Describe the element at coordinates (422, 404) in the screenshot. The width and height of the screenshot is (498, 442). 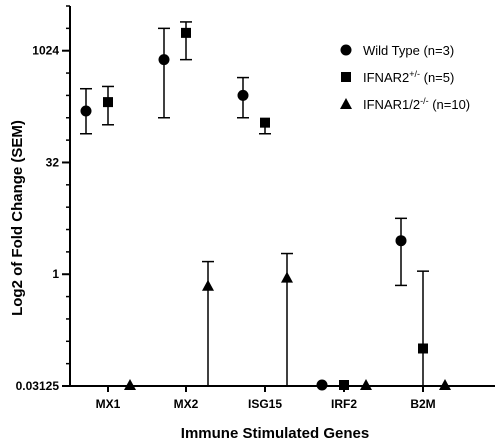
I see `x-tick-label: B2M` at that location.